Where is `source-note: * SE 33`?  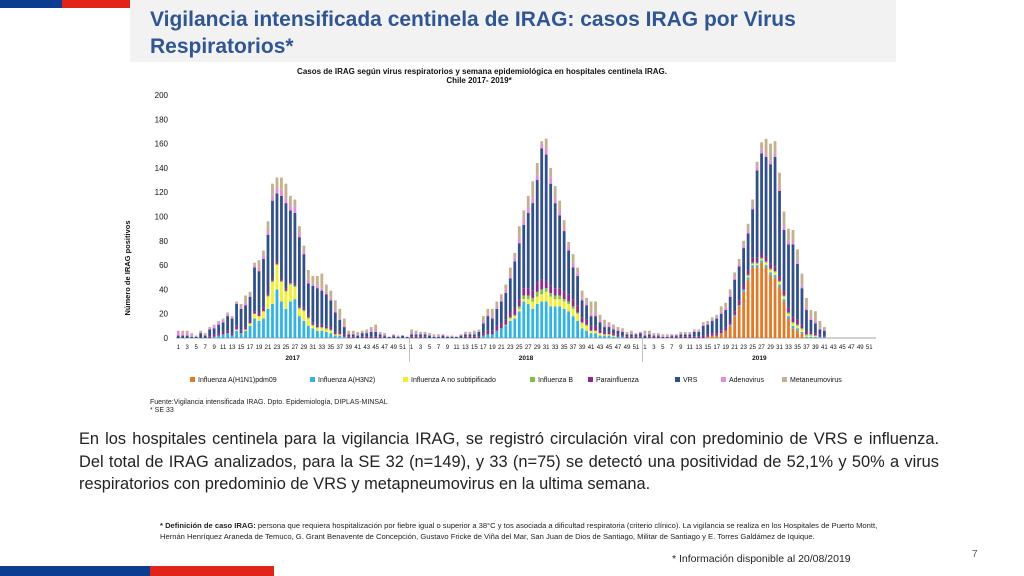 source-note: * SE 33 is located at coordinates (162, 410).